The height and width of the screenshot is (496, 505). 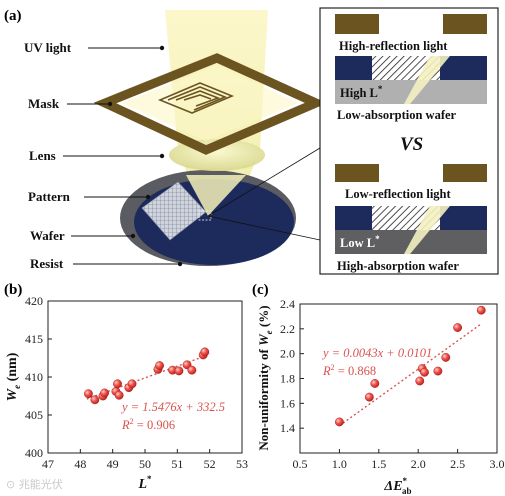 What do you see at coordinates (378, 464) in the screenshot?
I see `x-tick-label: 1.5` at bounding box center [378, 464].